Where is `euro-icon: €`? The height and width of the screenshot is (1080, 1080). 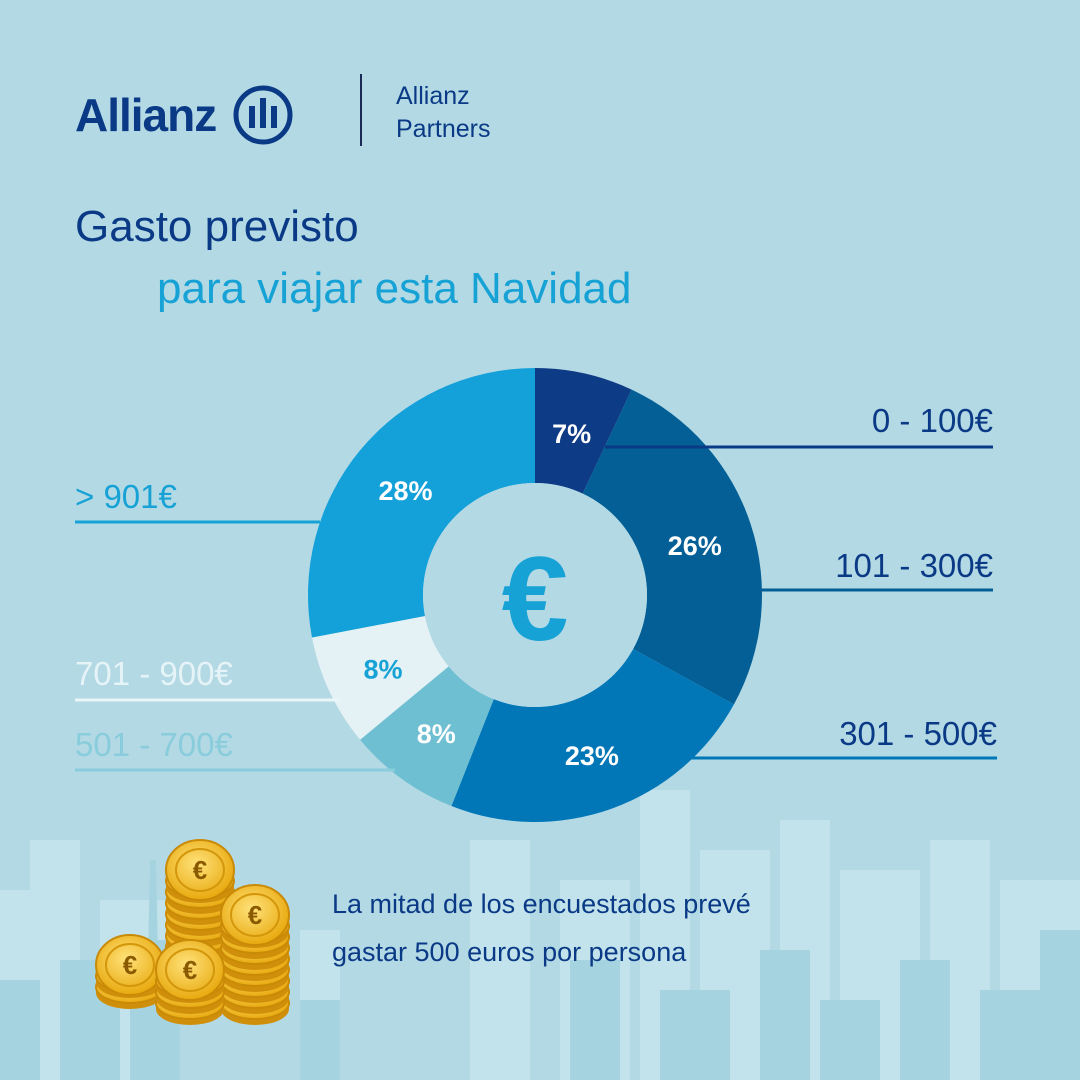
euro-icon: € is located at coordinates (535, 599).